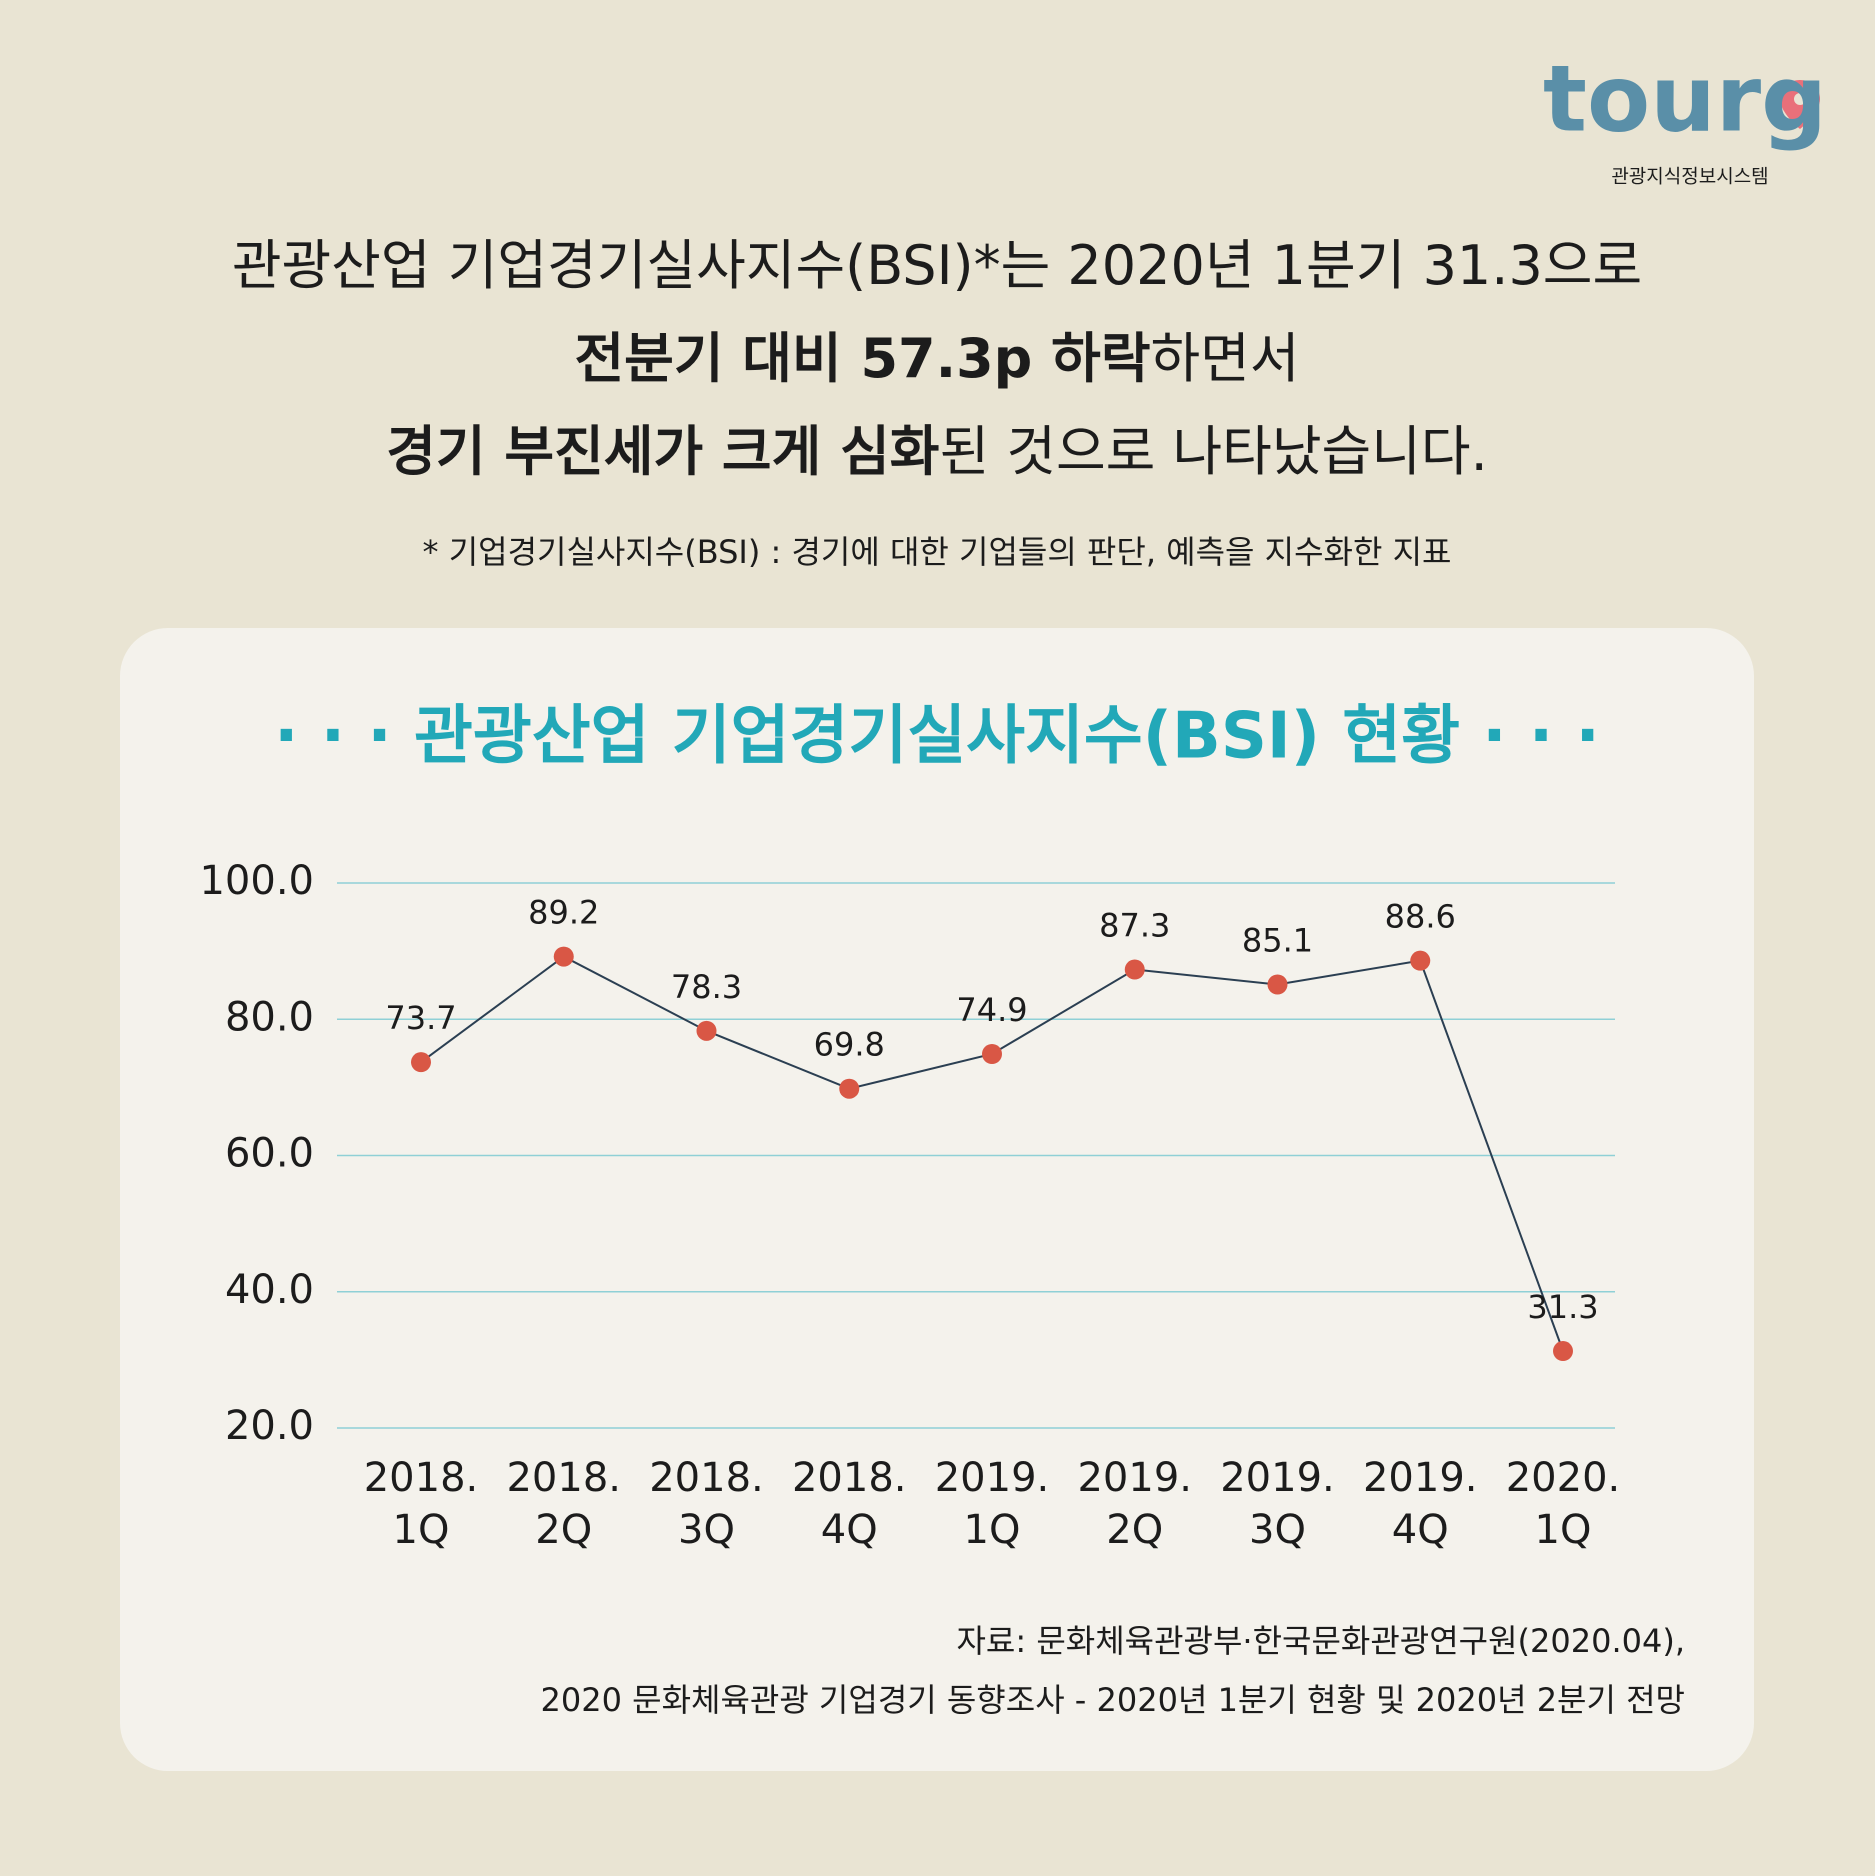 The width and height of the screenshot is (1875, 1876). What do you see at coordinates (1320, 1641) in the screenshot?
I see `source-line: 자료: 문화체육관광부·한국문화관광연구원(2020.04),` at bounding box center [1320, 1641].